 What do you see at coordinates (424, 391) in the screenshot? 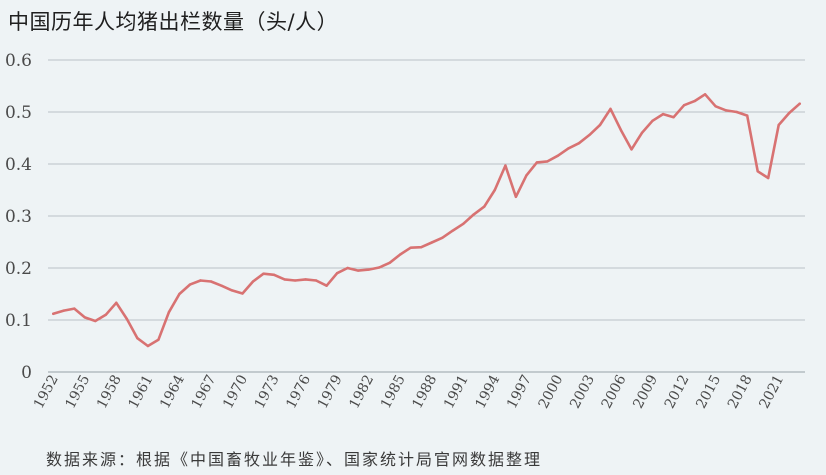
I see `x-tick-label: 1988` at bounding box center [424, 391].